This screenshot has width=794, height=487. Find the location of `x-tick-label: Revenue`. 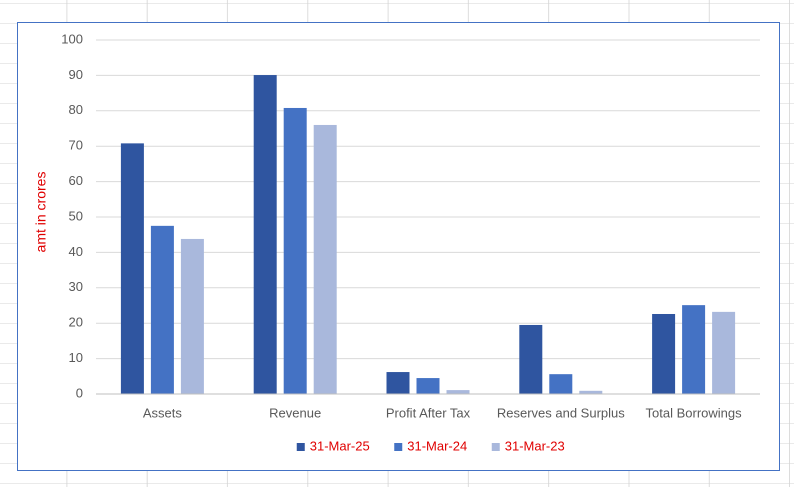

x-tick-label: Revenue is located at coordinates (295, 412).